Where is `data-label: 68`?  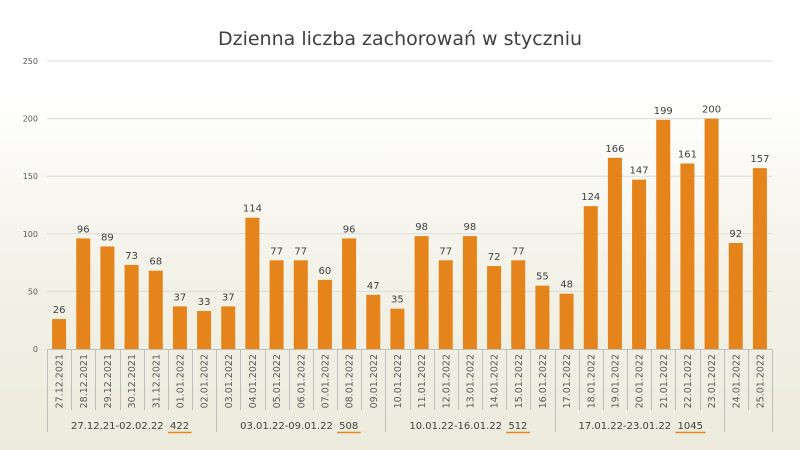
data-label: 68 is located at coordinates (155, 262).